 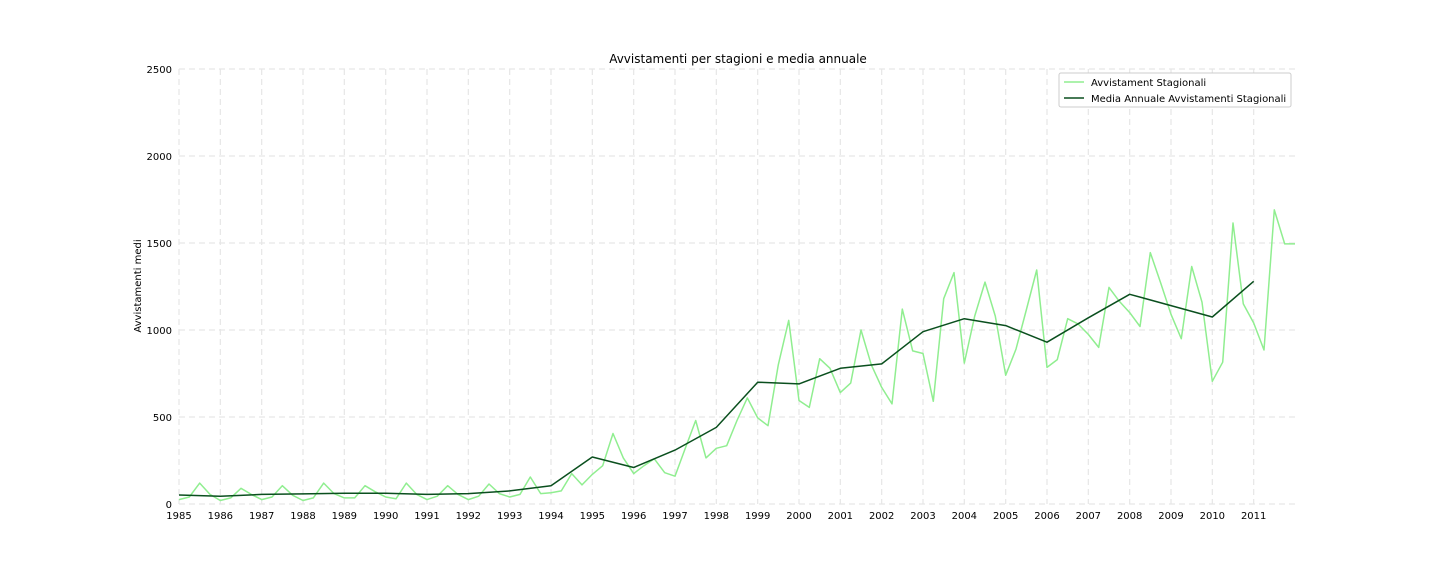 What do you see at coordinates (159, 157) in the screenshot?
I see `y-tick-label: 2000` at bounding box center [159, 157].